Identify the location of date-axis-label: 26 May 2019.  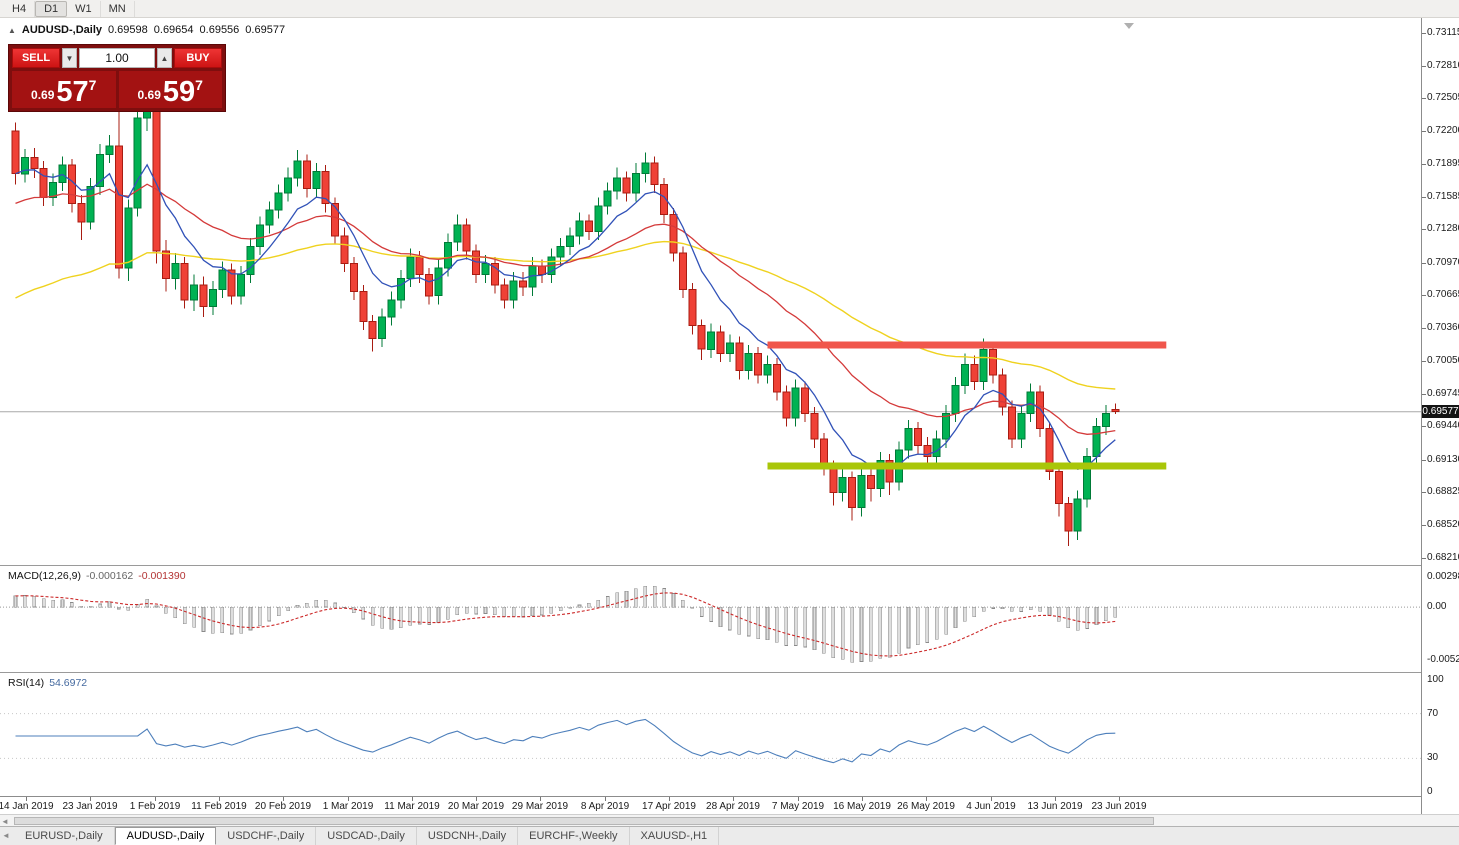
(926, 806).